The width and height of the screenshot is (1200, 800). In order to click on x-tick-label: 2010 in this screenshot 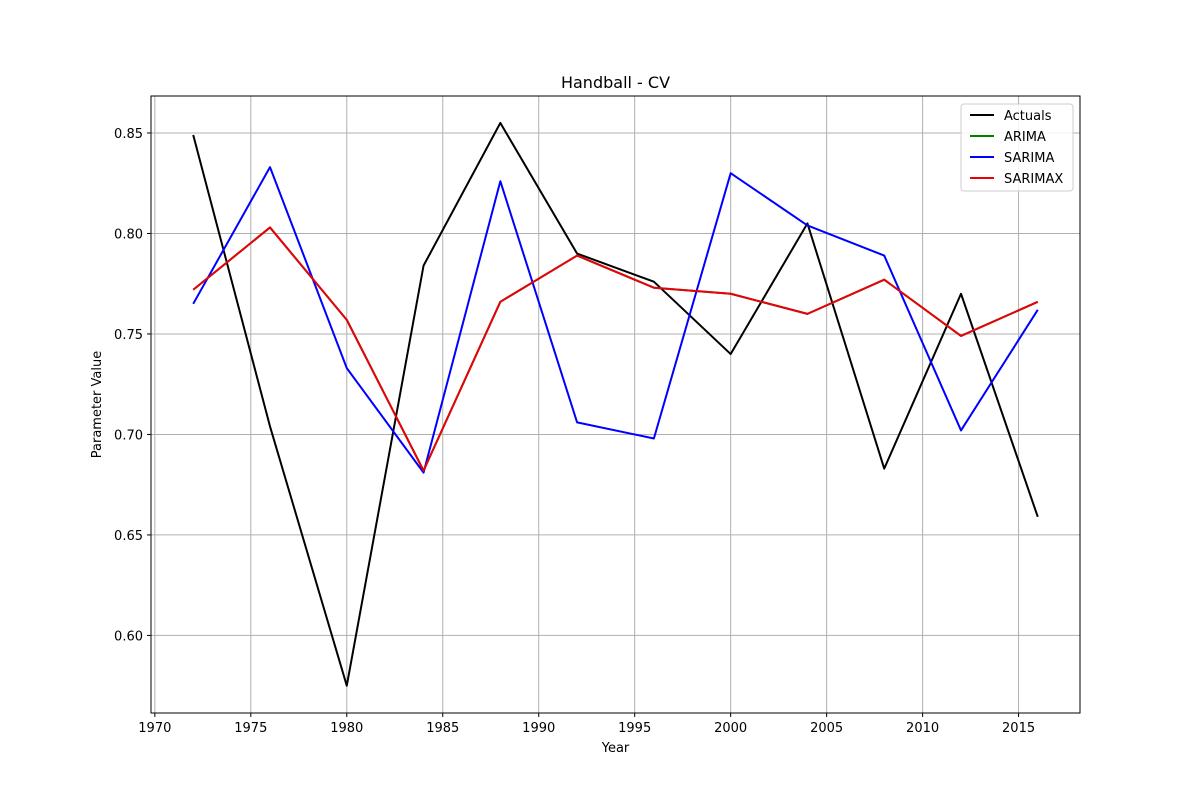, I will do `click(922, 728)`.